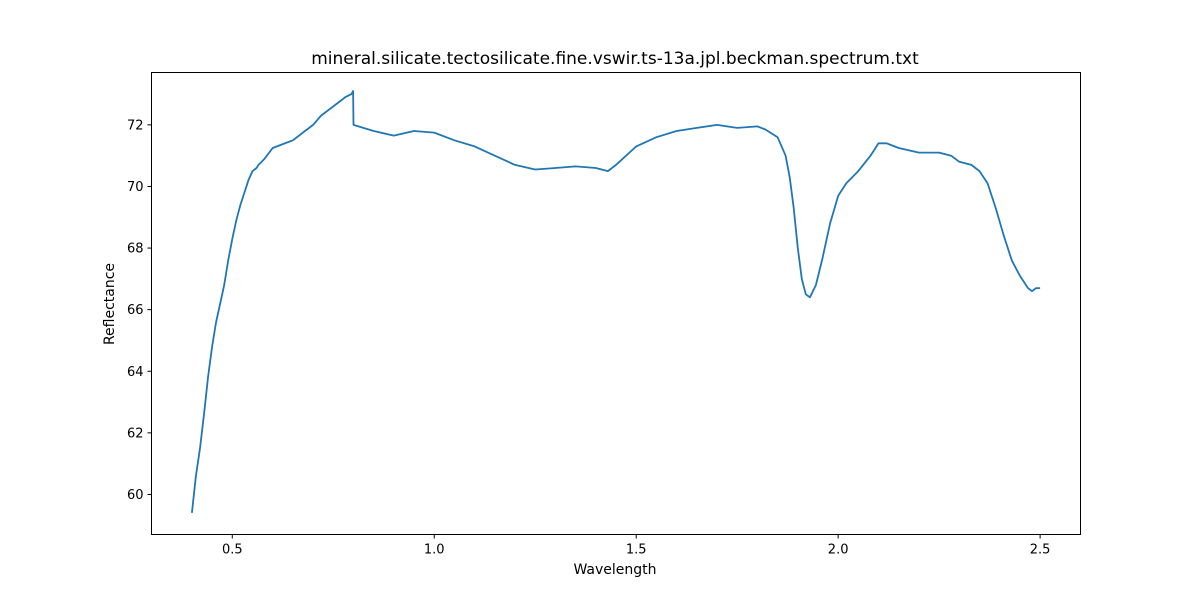 Image resolution: width=1200 pixels, height=600 pixels. What do you see at coordinates (434, 550) in the screenshot?
I see `x-tick-label: 1.0` at bounding box center [434, 550].